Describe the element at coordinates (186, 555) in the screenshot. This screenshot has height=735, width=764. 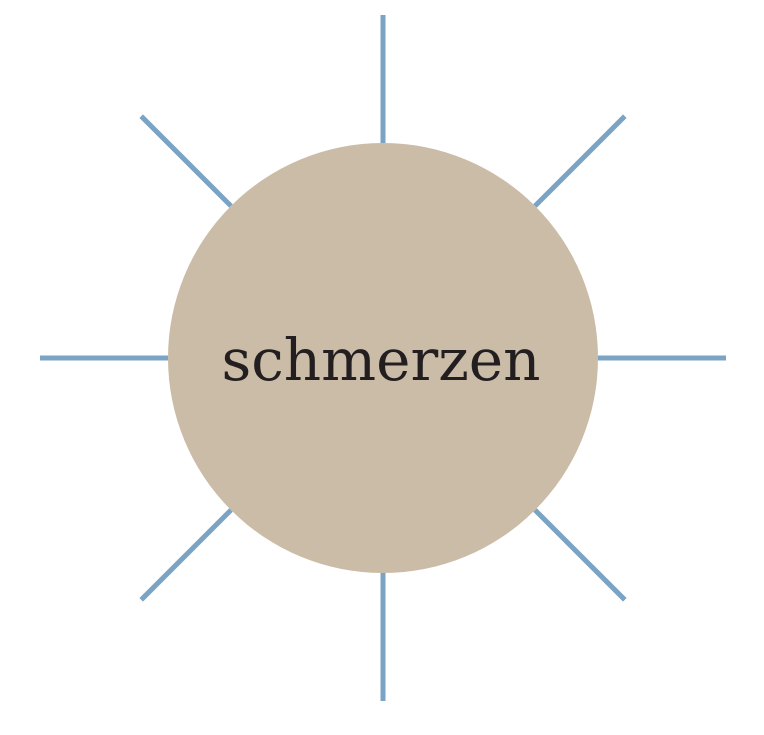
I see `ray-south-west` at that location.